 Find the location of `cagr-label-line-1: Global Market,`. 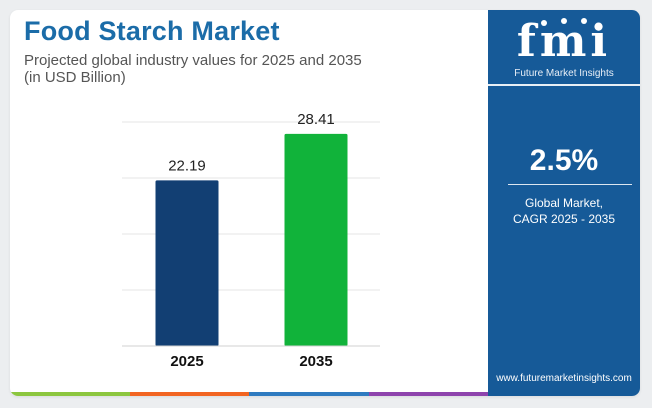

cagr-label-line-1: Global Market, is located at coordinates (564, 203).